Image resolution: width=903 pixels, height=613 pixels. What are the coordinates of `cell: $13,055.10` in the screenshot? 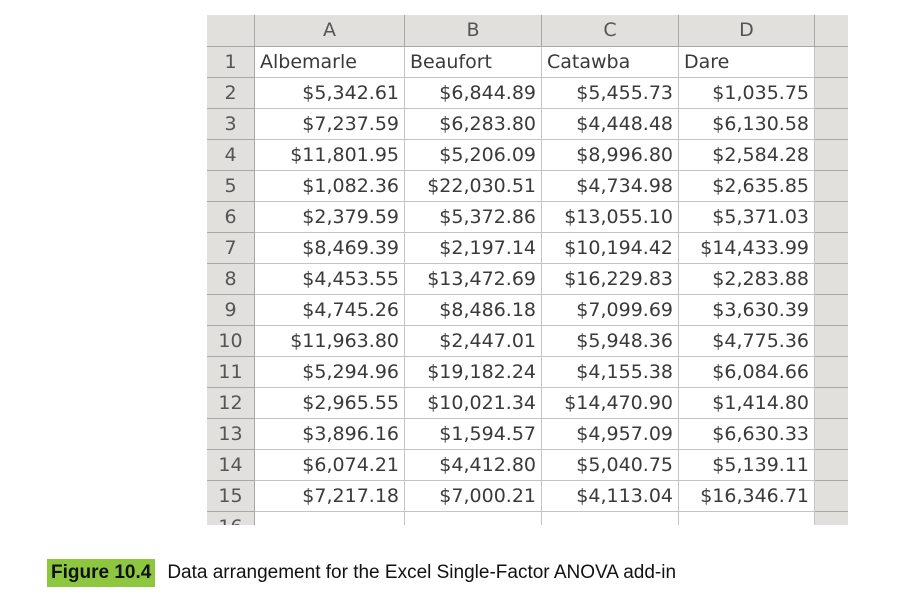 It's located at (610, 217).